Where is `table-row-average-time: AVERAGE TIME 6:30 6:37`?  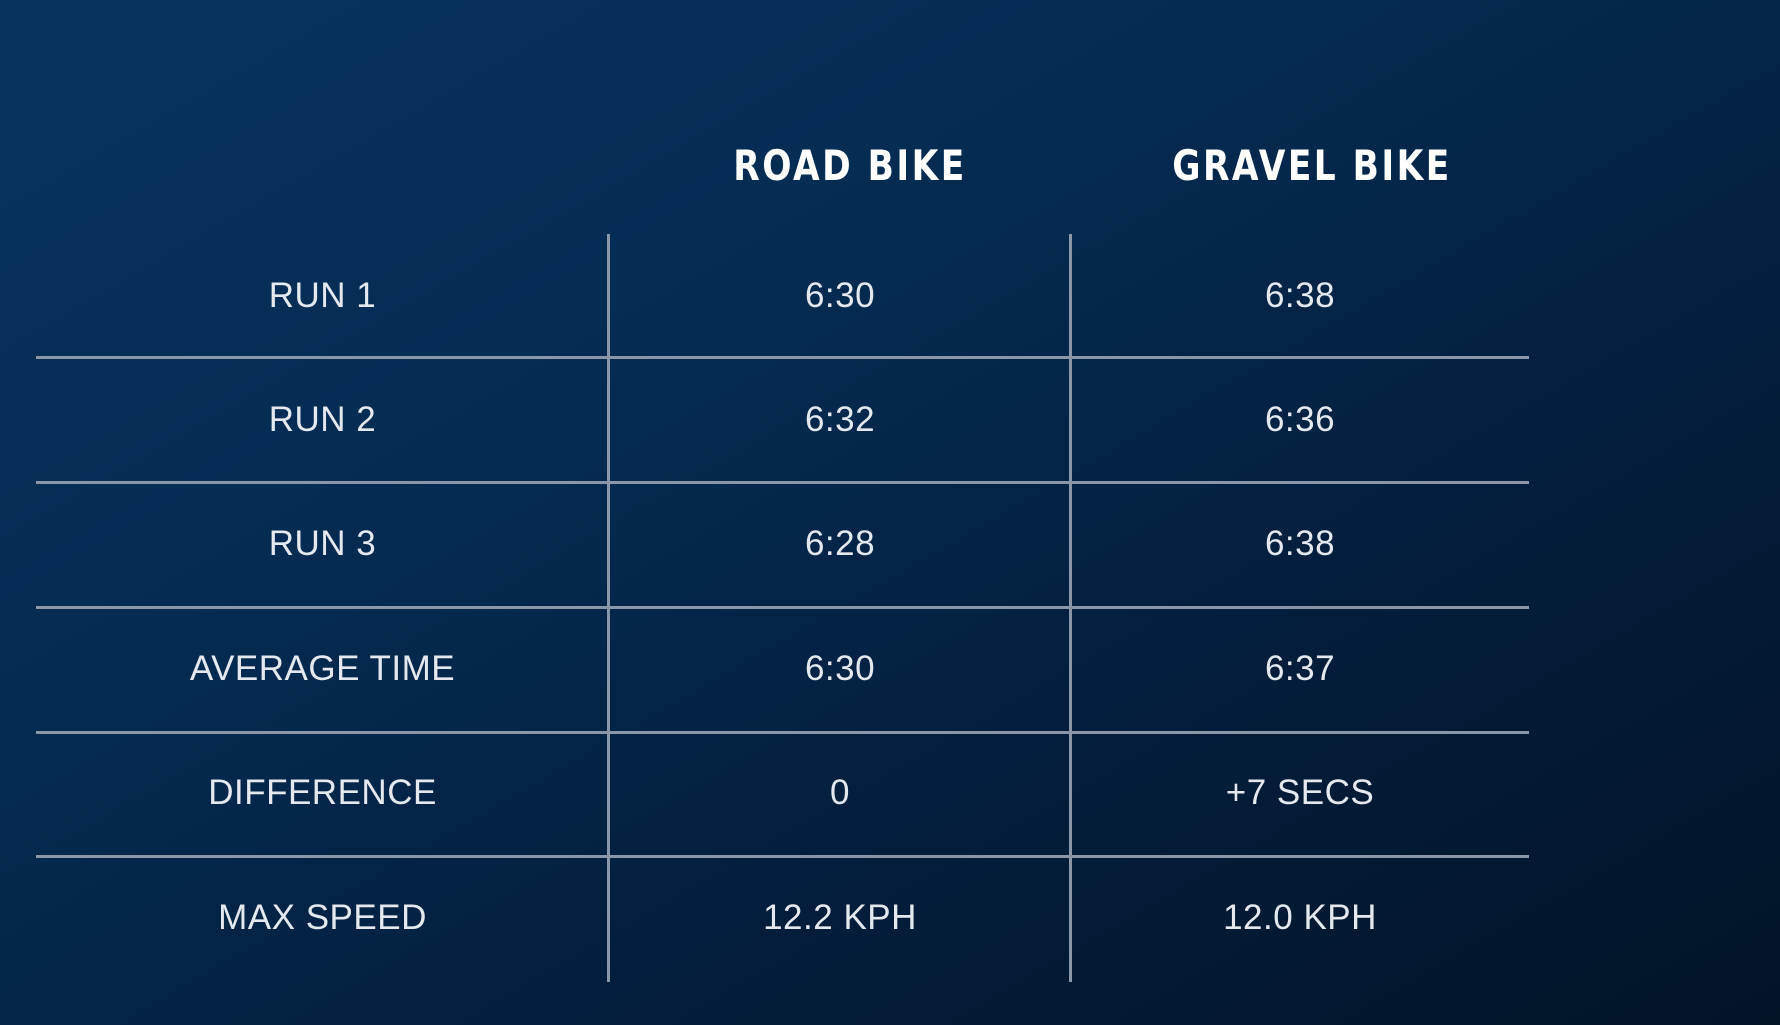 table-row-average-time: AVERAGE TIME 6:30 6:37 is located at coordinates (890, 669).